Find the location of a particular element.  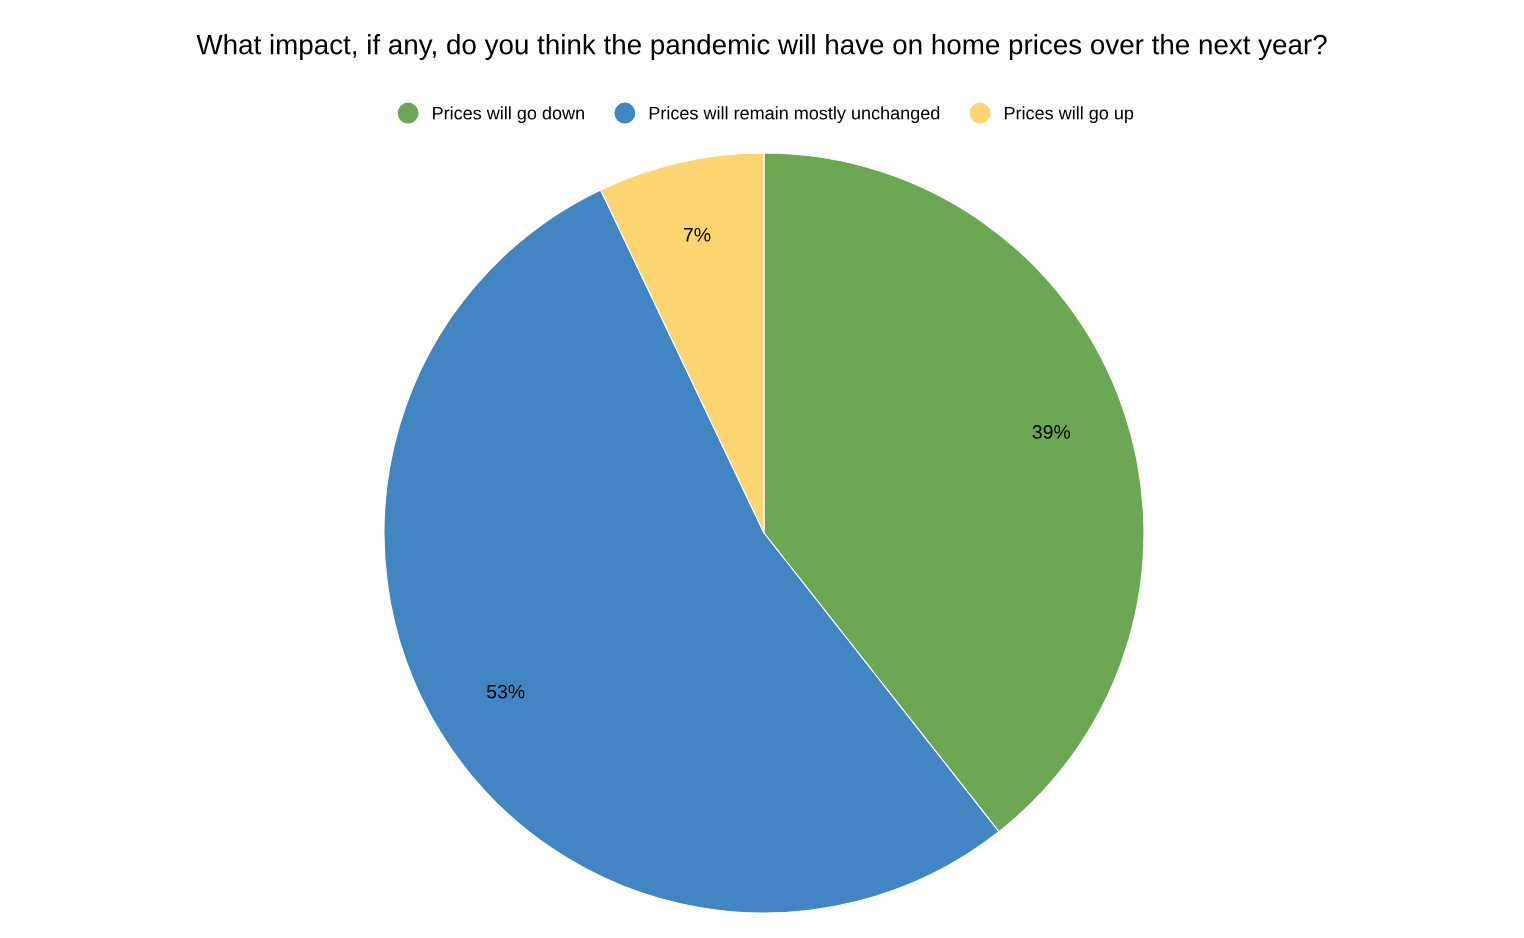

chart-title: What impact, if any, do you think the pandemic will have on home prices over the next year? is located at coordinates (761, 47).